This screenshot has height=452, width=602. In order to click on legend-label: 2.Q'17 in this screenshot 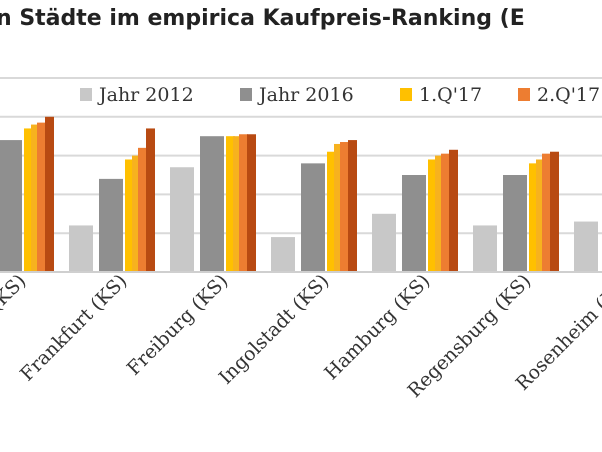, I will do `click(568, 95)`.